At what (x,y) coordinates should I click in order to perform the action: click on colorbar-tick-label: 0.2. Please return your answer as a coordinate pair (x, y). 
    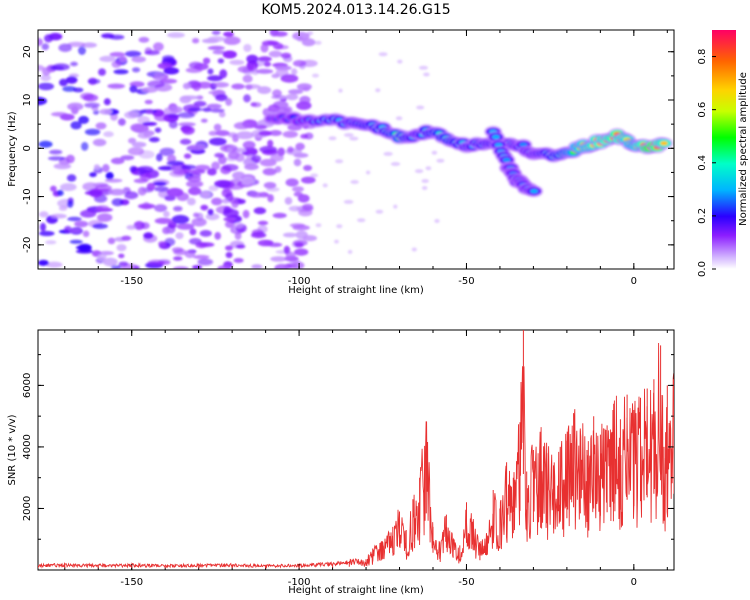
    Looking at the image, I should click on (702, 216).